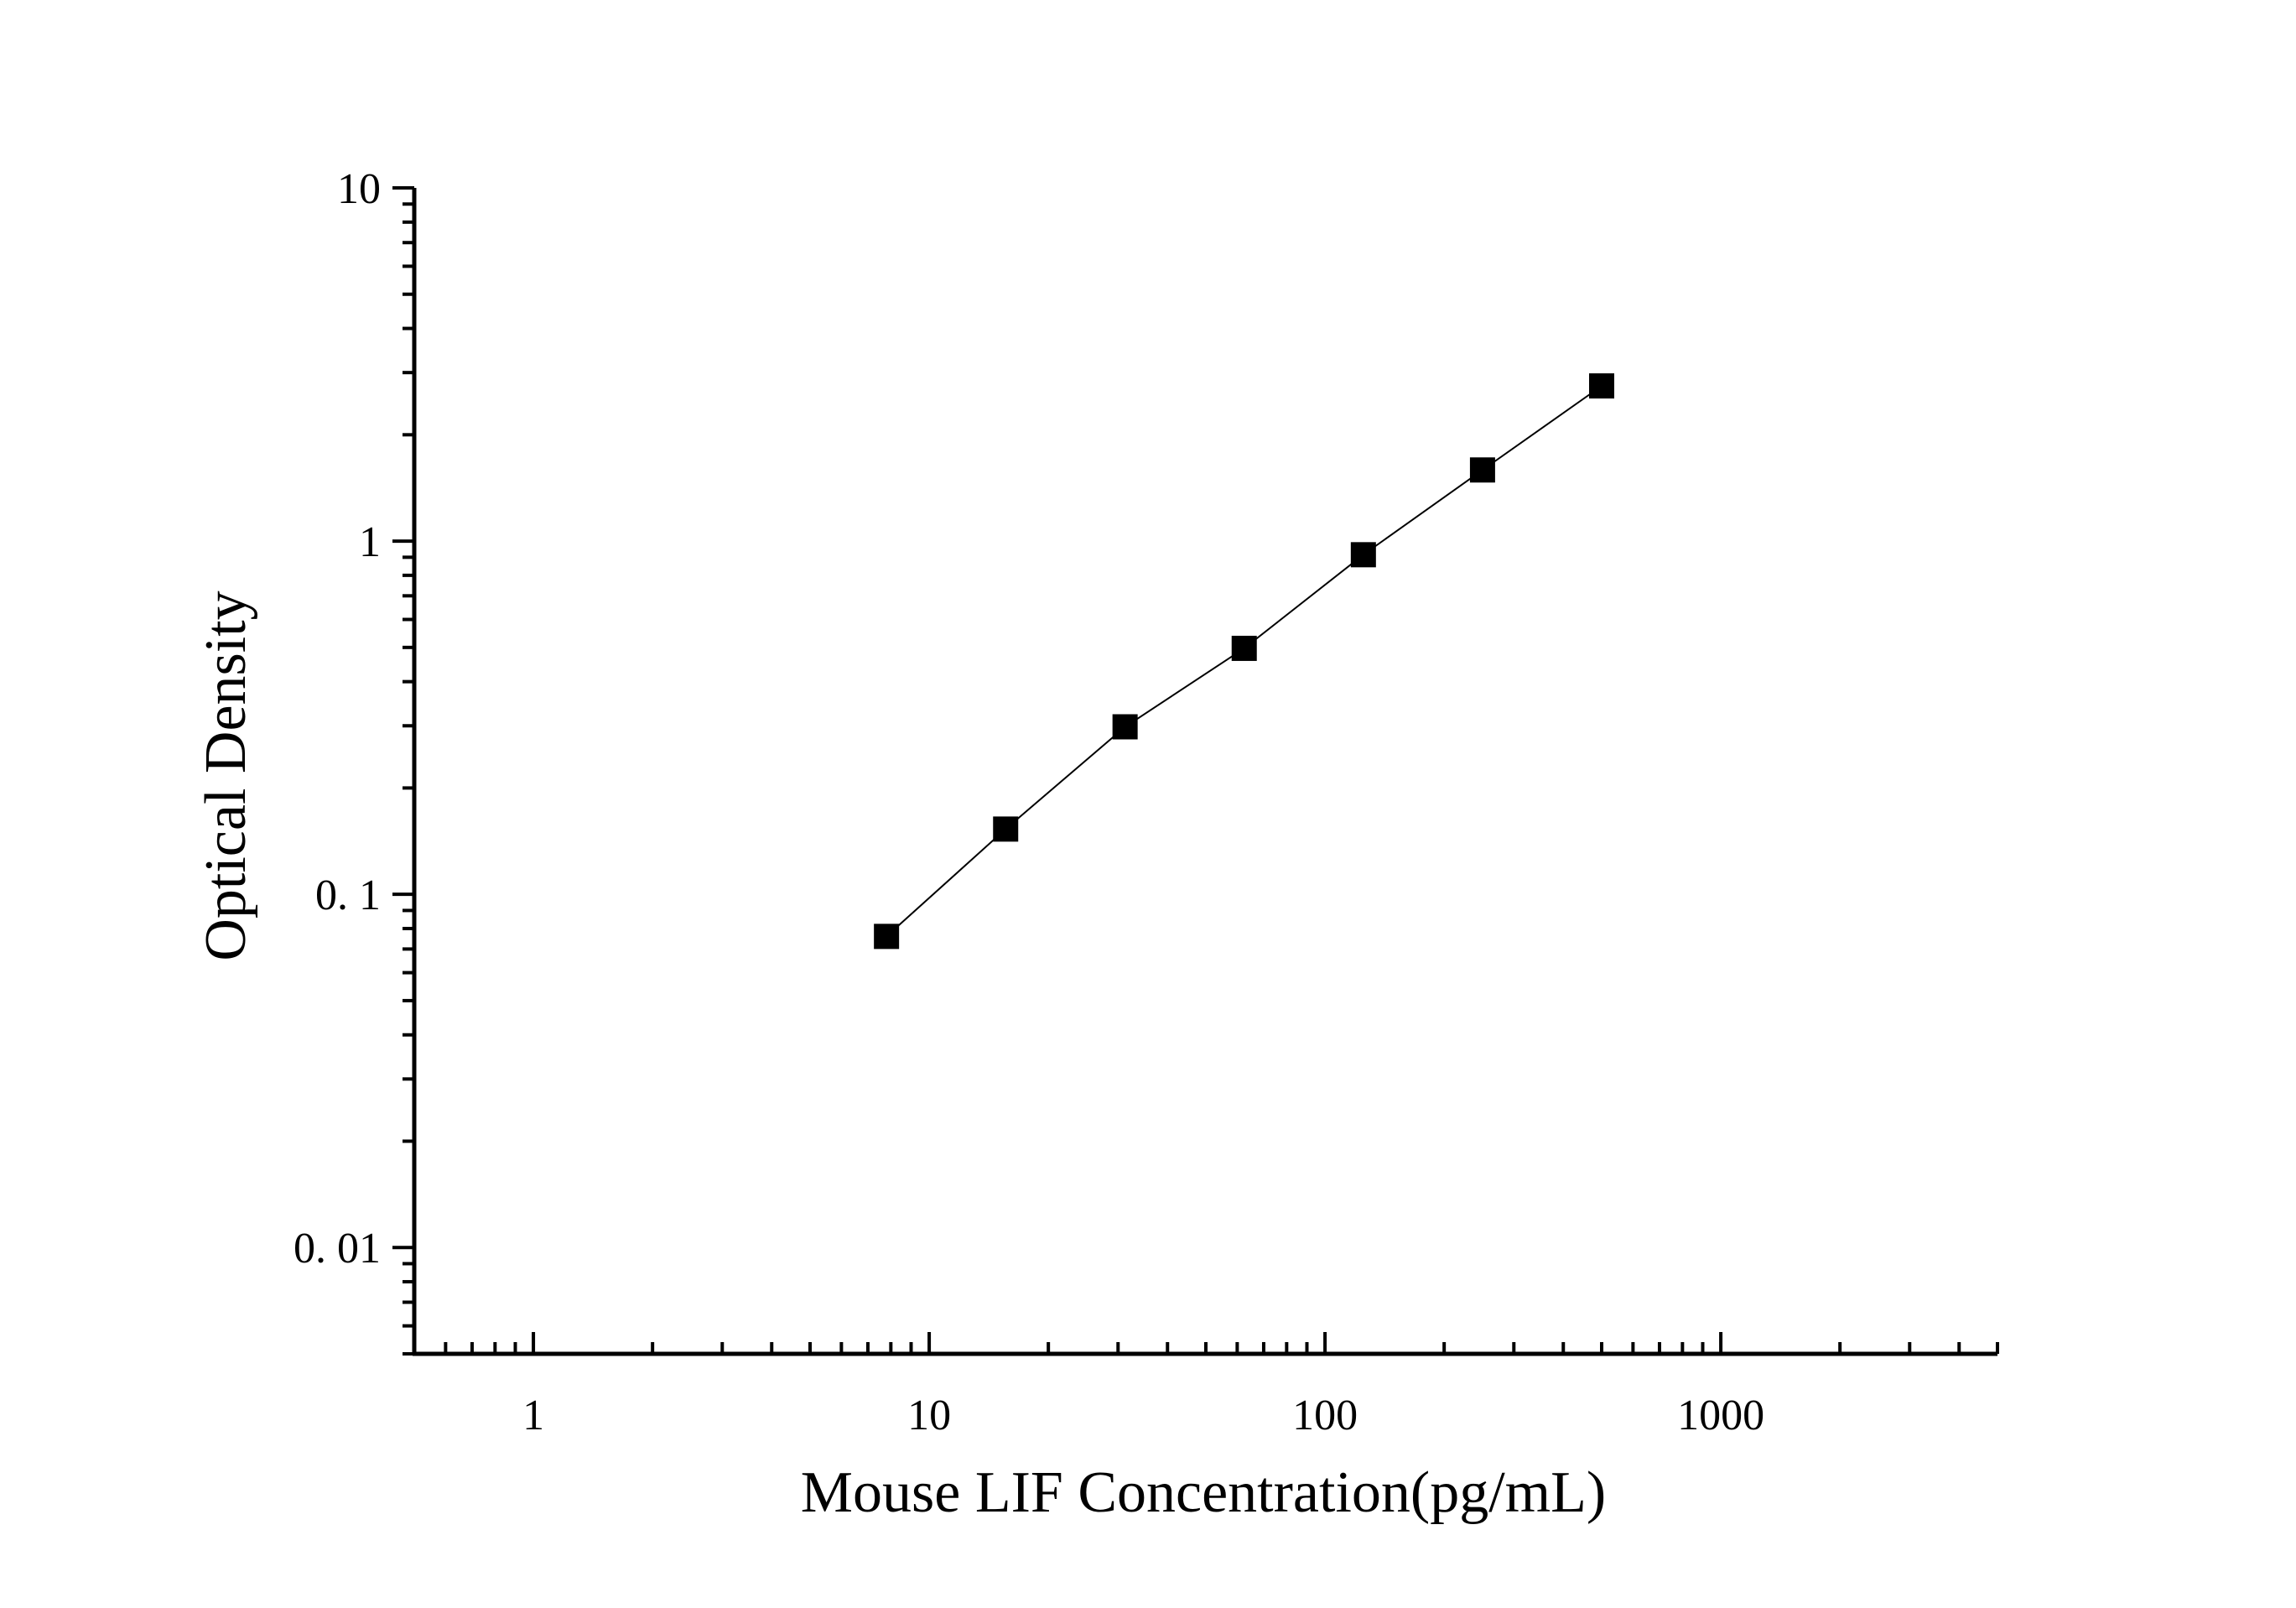 This screenshot has width=2296, height=1608. I want to click on y-axis-title: Optical Density, so click(226, 776).